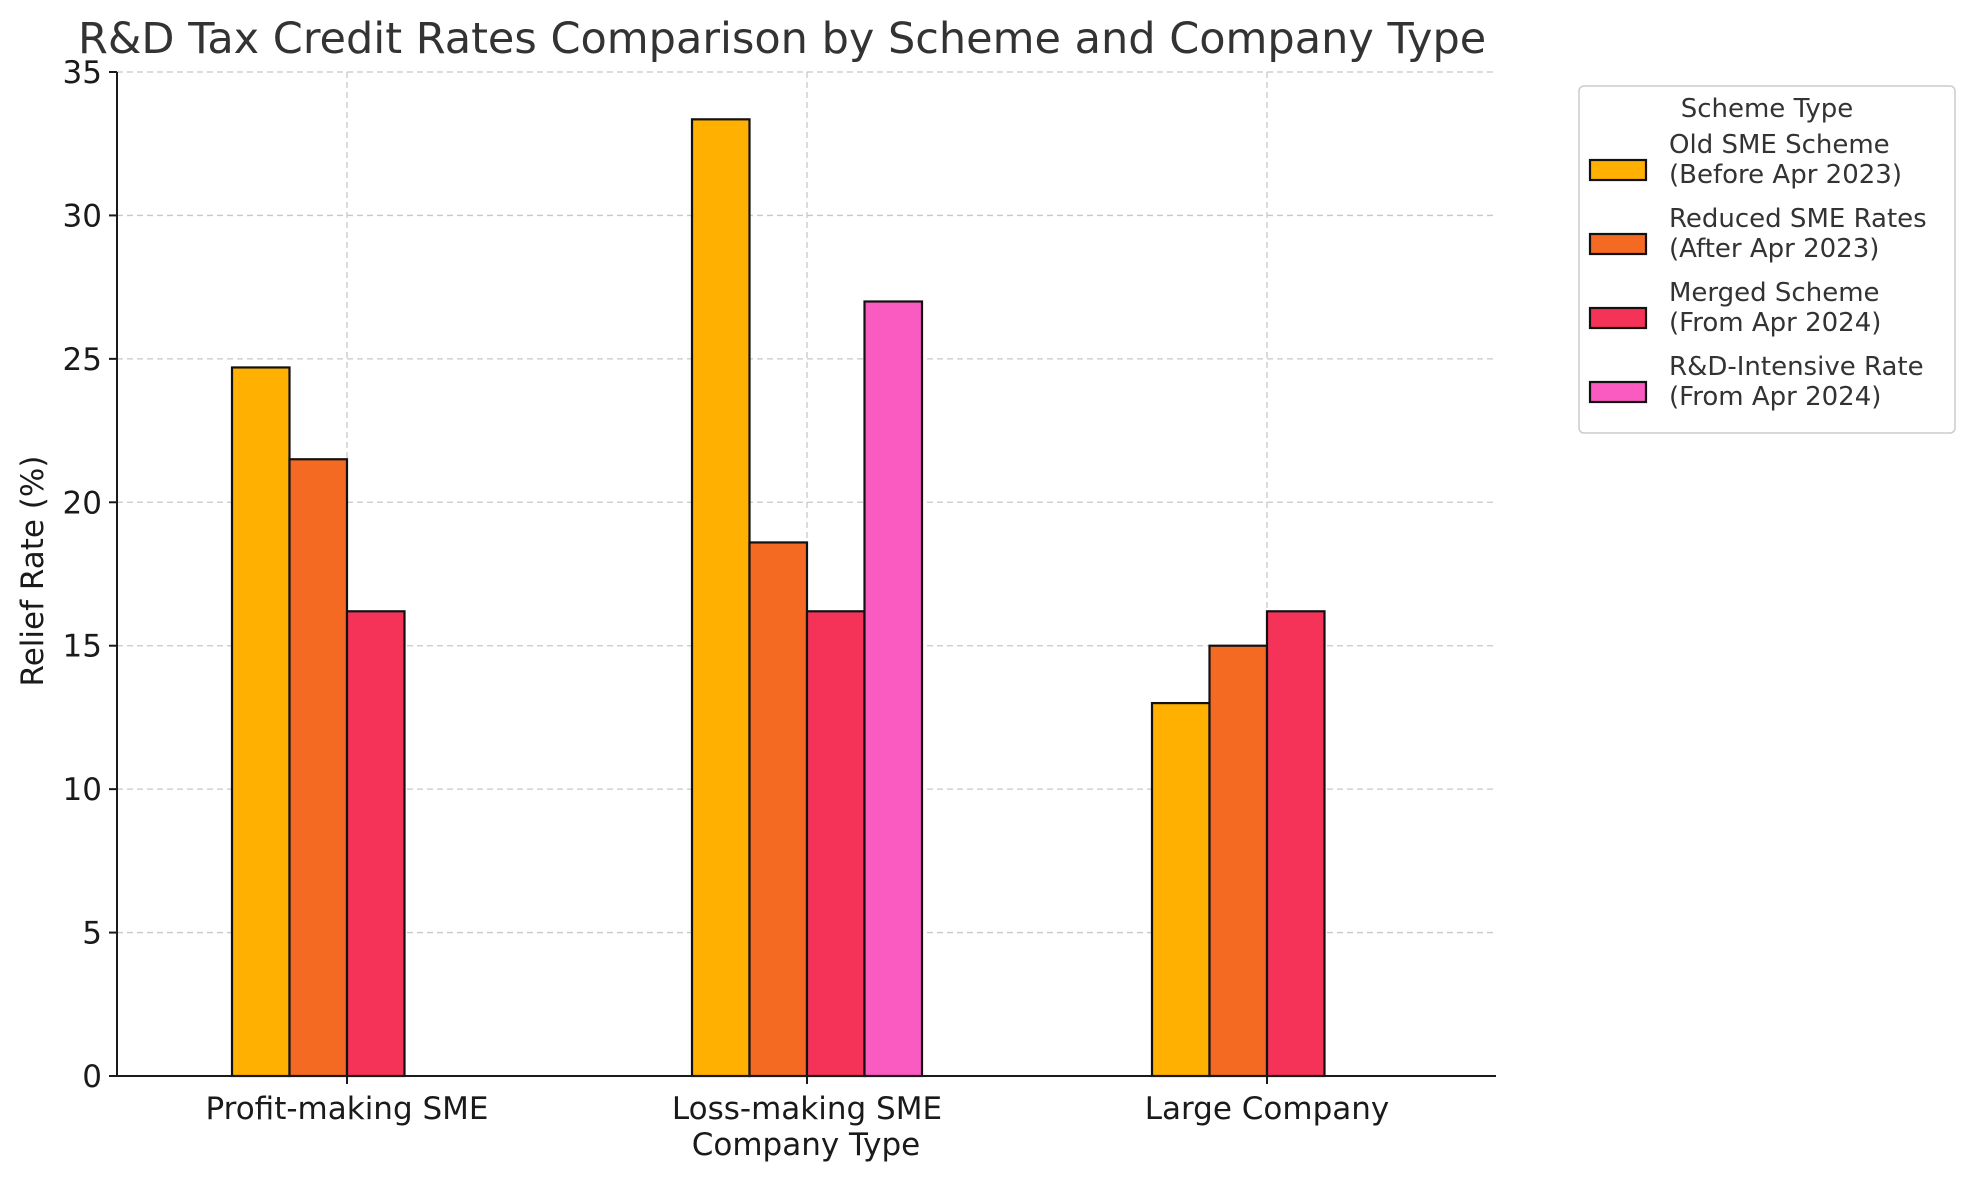  I want to click on legend-entry-text: Merged Scheme, so click(1774, 293).